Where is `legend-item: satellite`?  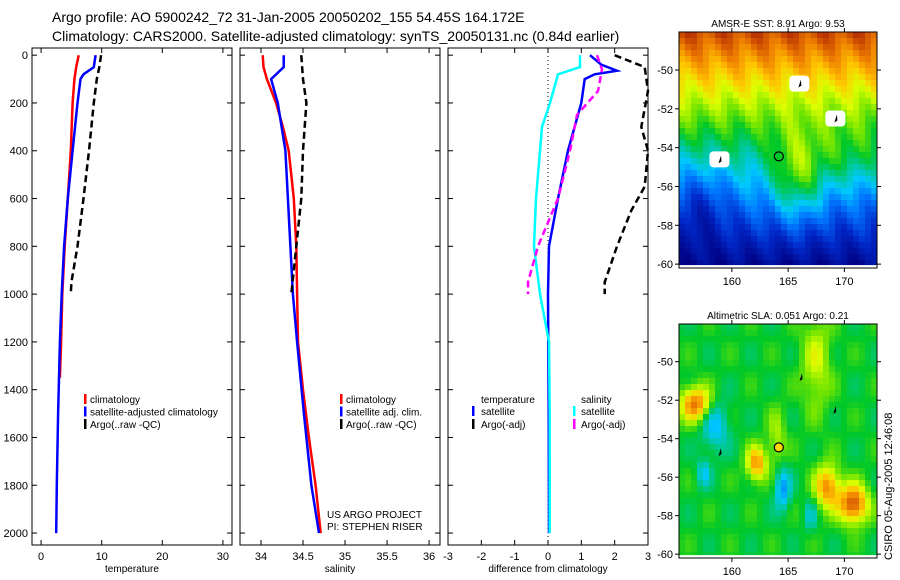
legend-item: satellite is located at coordinates (598, 412).